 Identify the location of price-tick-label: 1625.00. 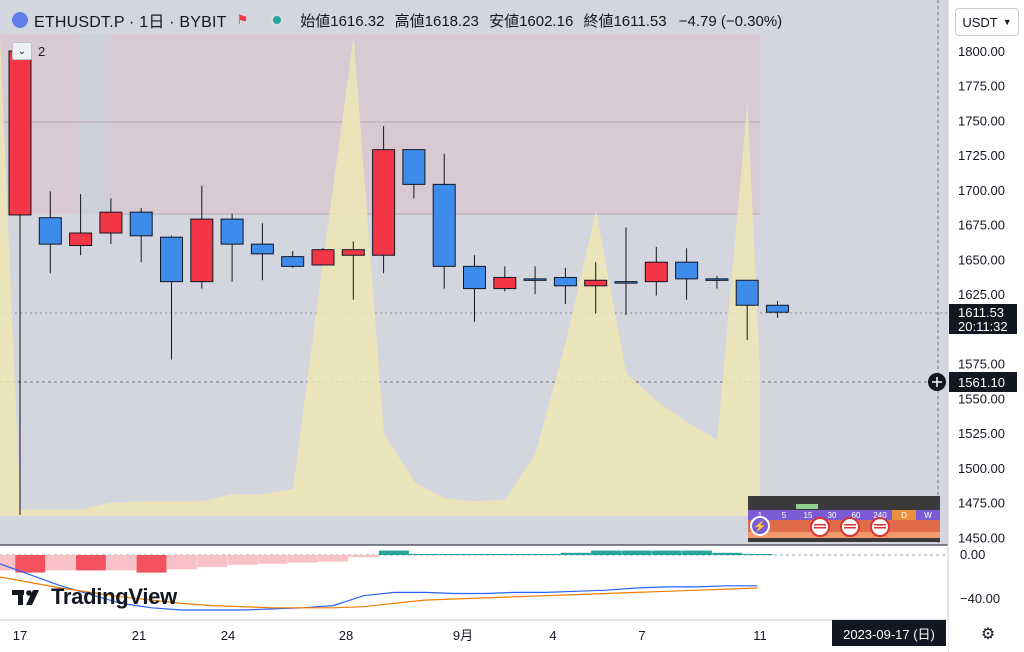
(981, 294).